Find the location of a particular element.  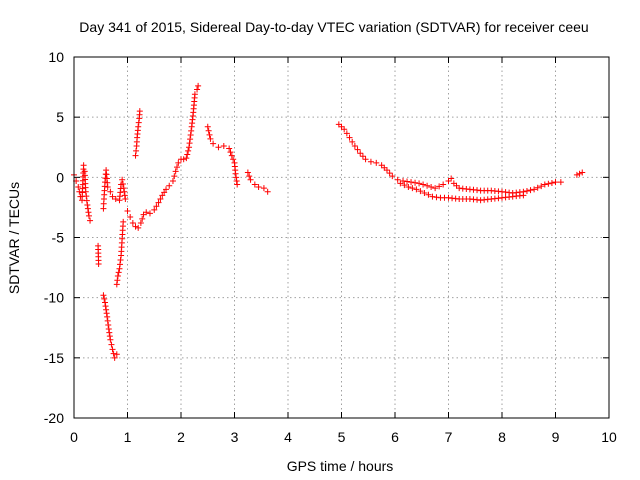

x-tick-label: 0 is located at coordinates (74, 437).